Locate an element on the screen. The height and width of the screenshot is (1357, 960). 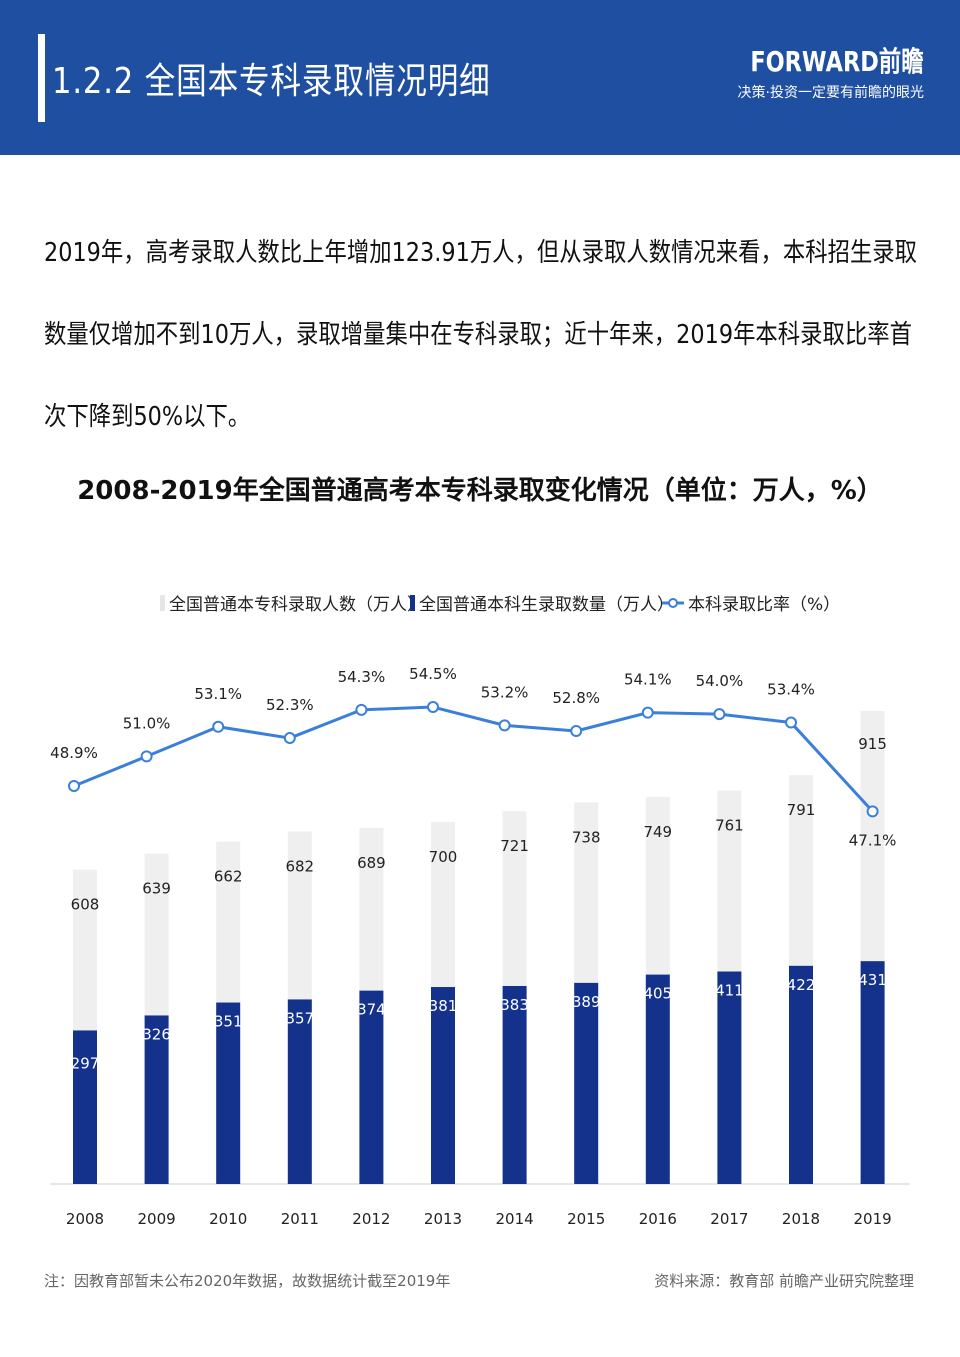
page-title: 1.2.2 全国本专科录取情况明细 is located at coordinates (271, 81).